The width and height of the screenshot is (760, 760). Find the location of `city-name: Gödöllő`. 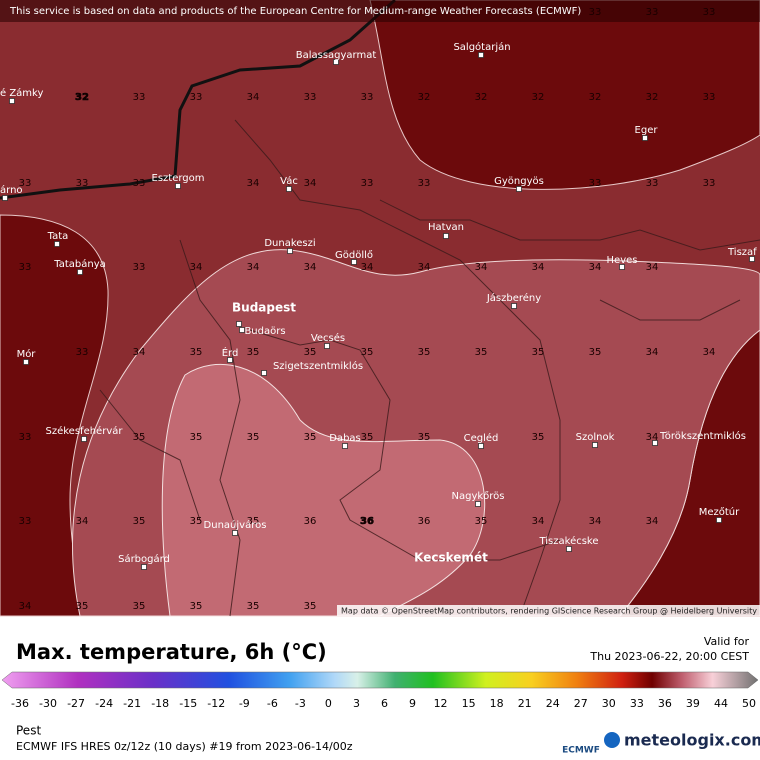

city-name: Gödöllő is located at coordinates (354, 255).